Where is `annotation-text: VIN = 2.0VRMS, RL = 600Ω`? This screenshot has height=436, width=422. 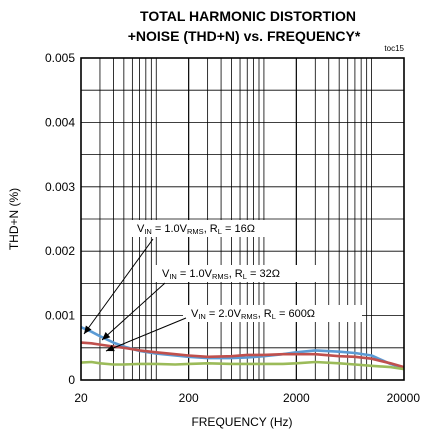 annotation-text: VIN = 2.0VRMS, RL = 600Ω is located at coordinates (253, 314).